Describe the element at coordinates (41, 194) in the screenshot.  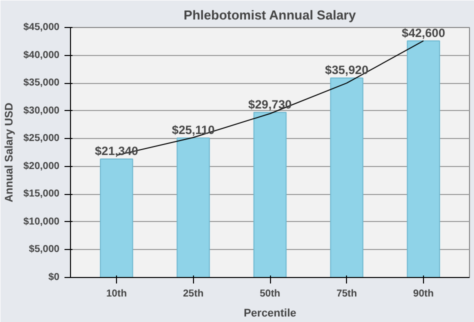
I see `y-tick-label: $15,000` at that location.